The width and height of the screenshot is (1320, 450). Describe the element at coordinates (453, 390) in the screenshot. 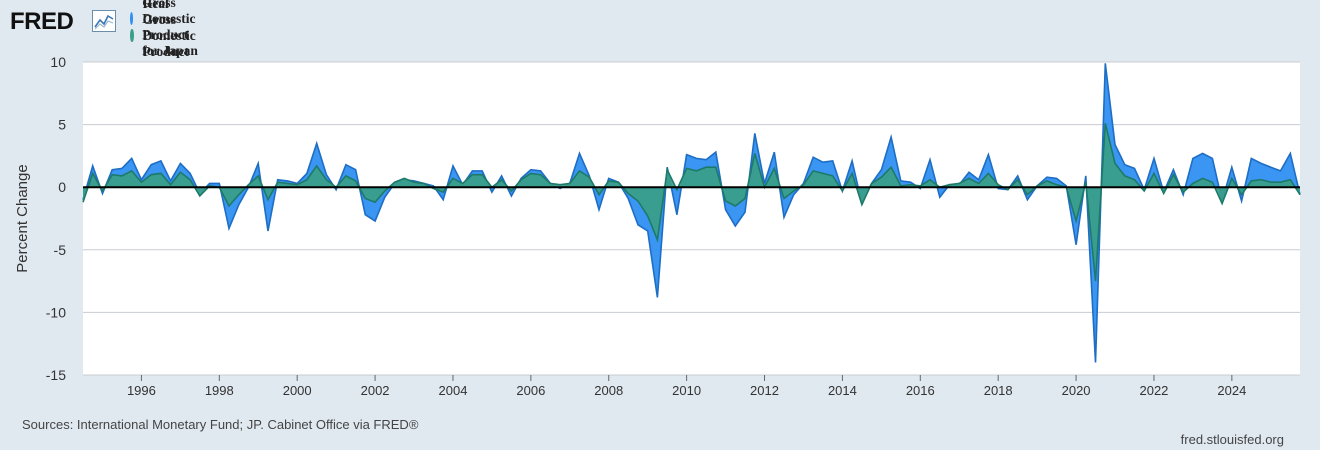

I see `x-tick-label: 2004` at that location.